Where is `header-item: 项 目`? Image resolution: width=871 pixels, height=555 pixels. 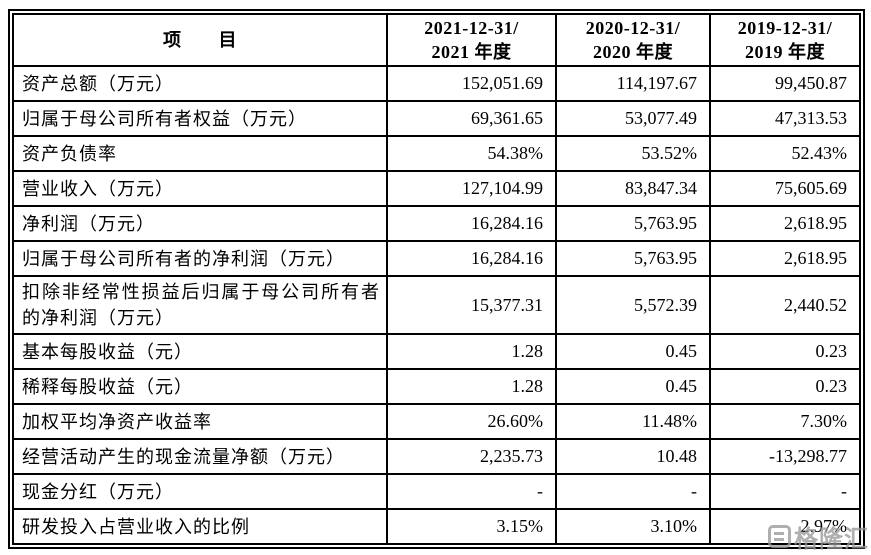 header-item: 项 目 is located at coordinates (200, 40).